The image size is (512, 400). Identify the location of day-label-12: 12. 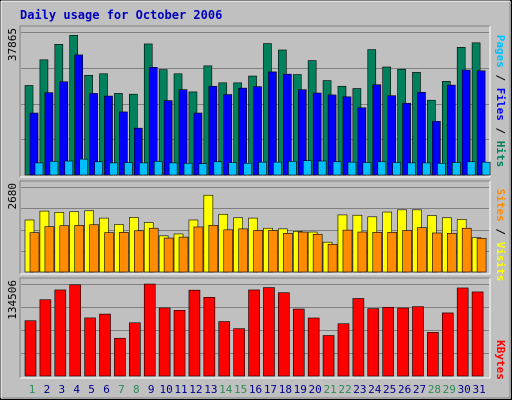
(195, 389).